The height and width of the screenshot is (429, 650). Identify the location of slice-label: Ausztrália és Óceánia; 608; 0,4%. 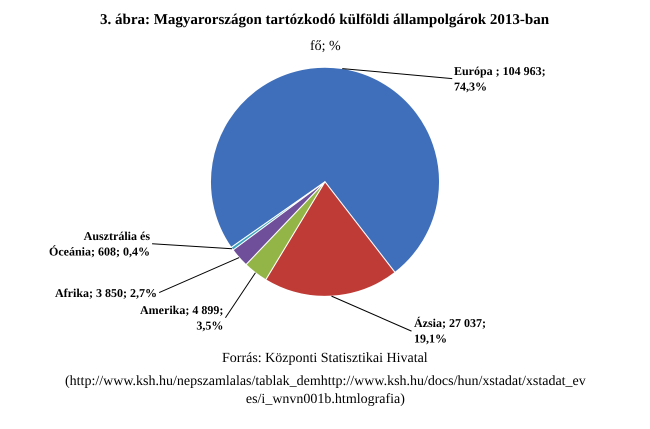
(99, 244).